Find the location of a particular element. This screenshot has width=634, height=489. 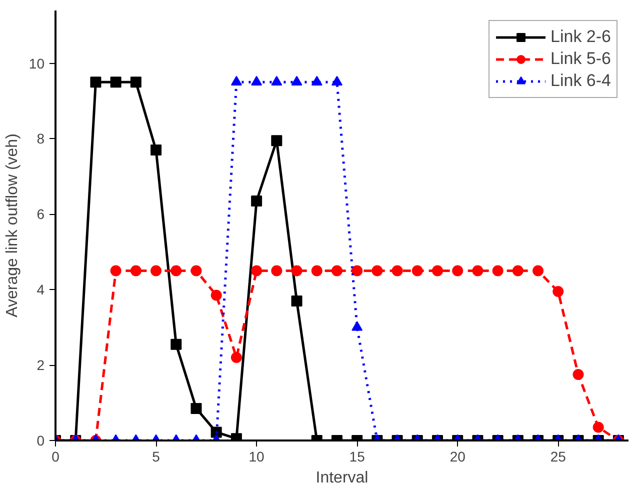

y-axis-title: Average link outflow (veh) is located at coordinates (12, 226).